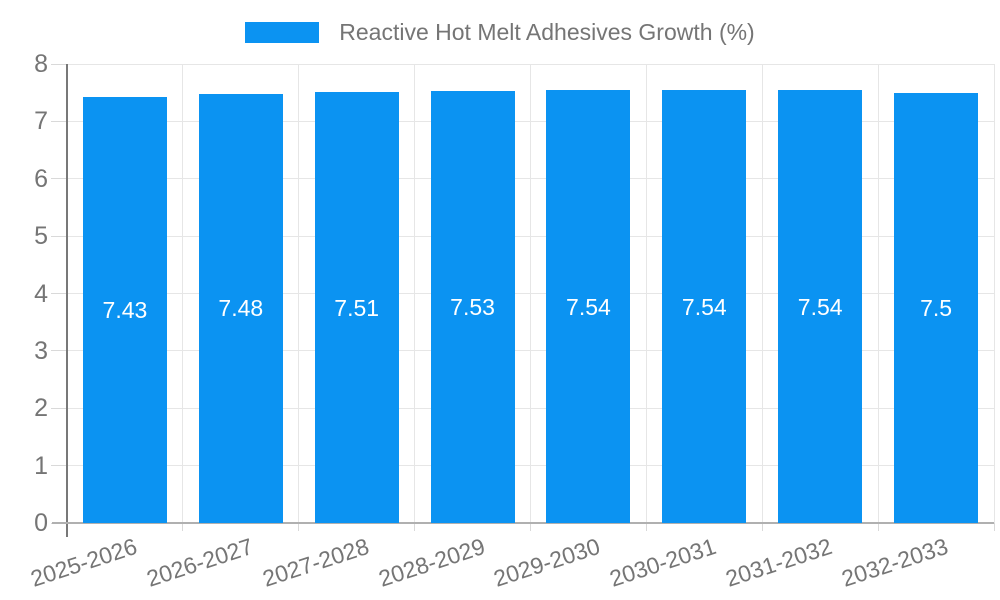 This screenshot has height=600, width=1000. I want to click on bar-value-label: 7.5, so click(936, 307).